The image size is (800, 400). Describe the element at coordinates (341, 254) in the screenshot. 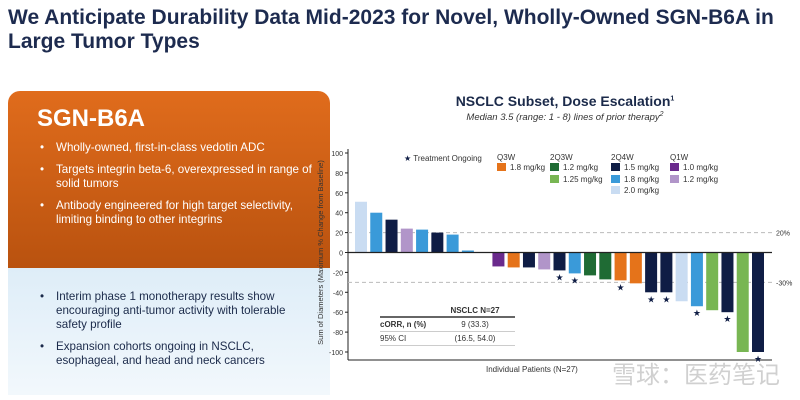

I see `y-tick-label: 0` at that location.